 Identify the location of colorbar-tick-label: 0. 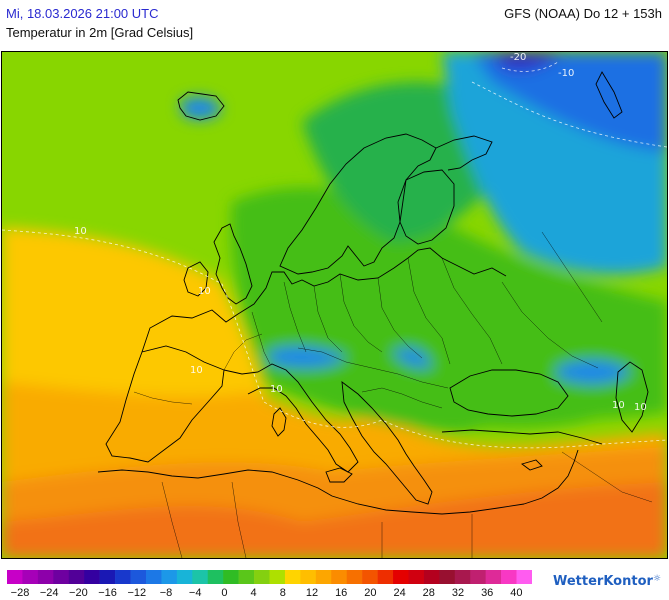
(224, 593).